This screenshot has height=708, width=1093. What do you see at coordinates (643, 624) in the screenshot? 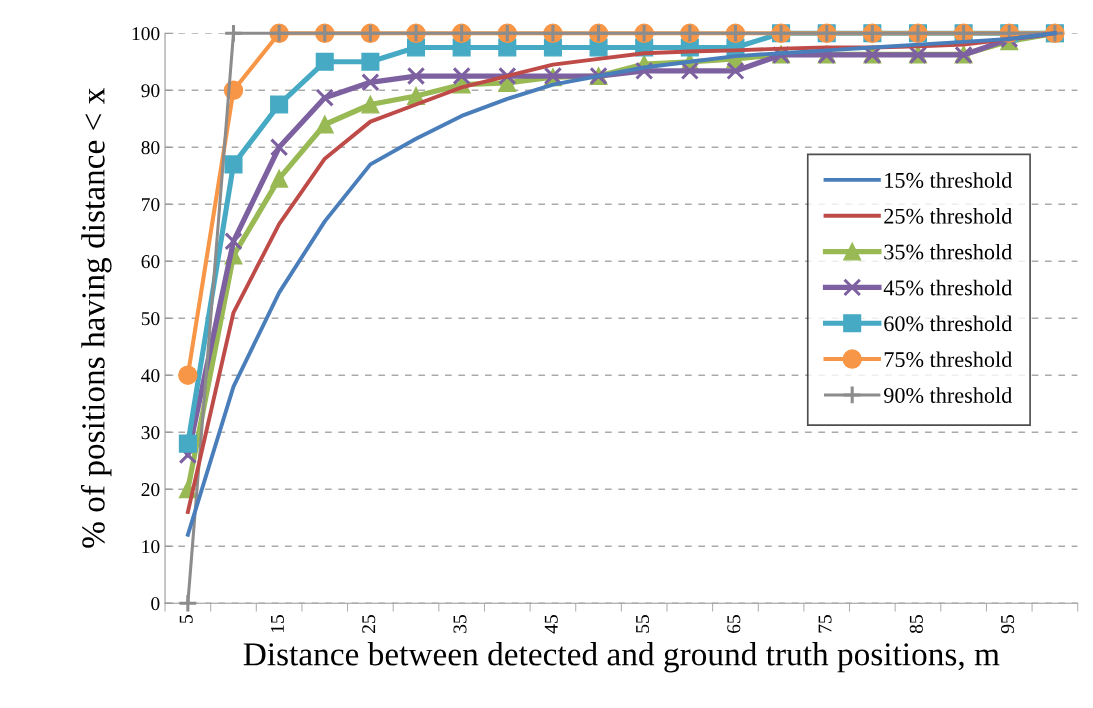
I see `x-tick-label: 55` at bounding box center [643, 624].